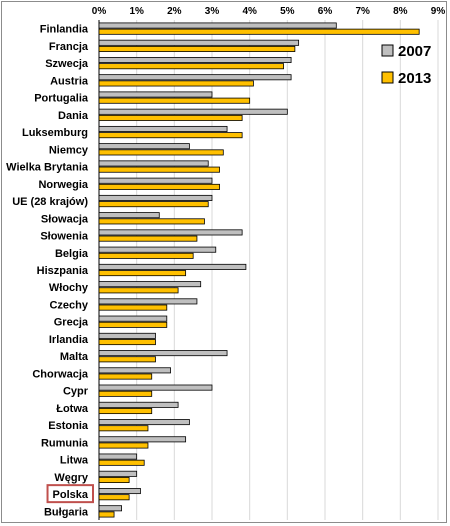 The image size is (450, 526). Describe the element at coordinates (55, 133) in the screenshot. I see `category-label: Luksemburg` at that location.